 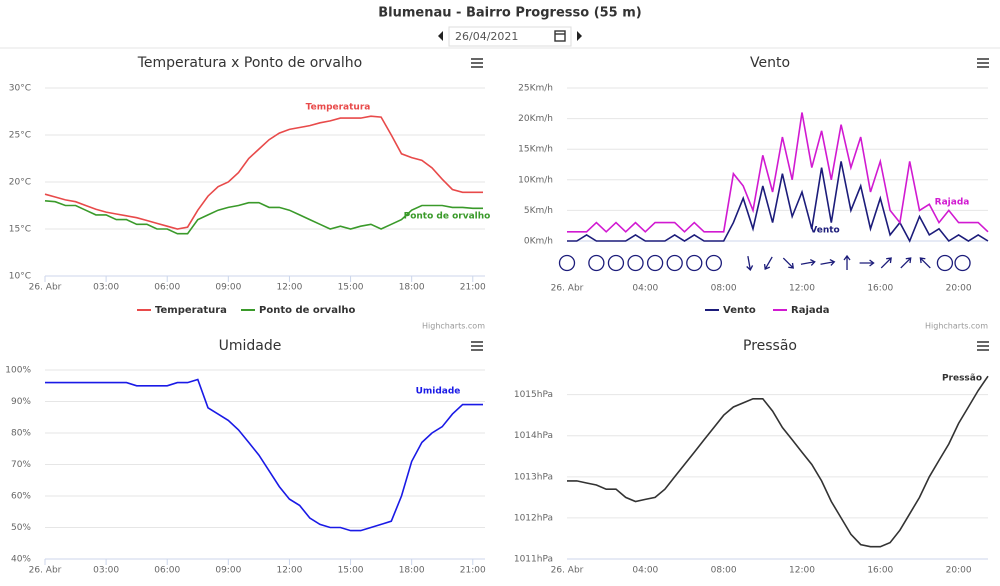 I want to click on prev-day, so click(x=440, y=36).